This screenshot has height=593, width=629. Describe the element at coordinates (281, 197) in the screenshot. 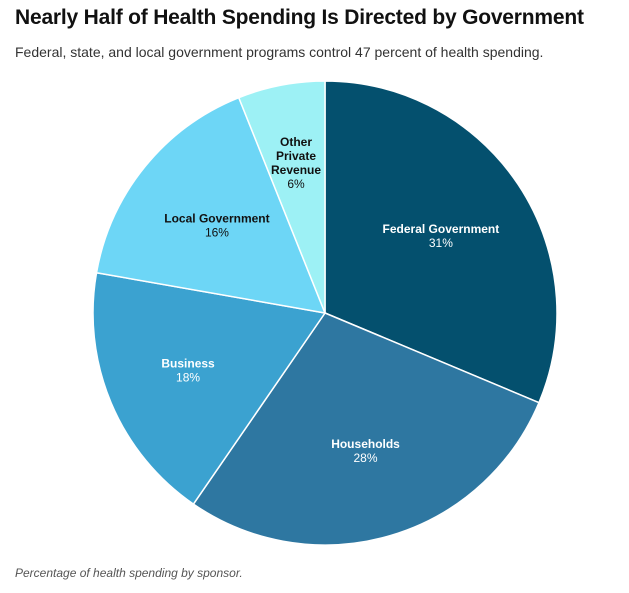

I see `pie-slice-other-private-revenue` at that location.